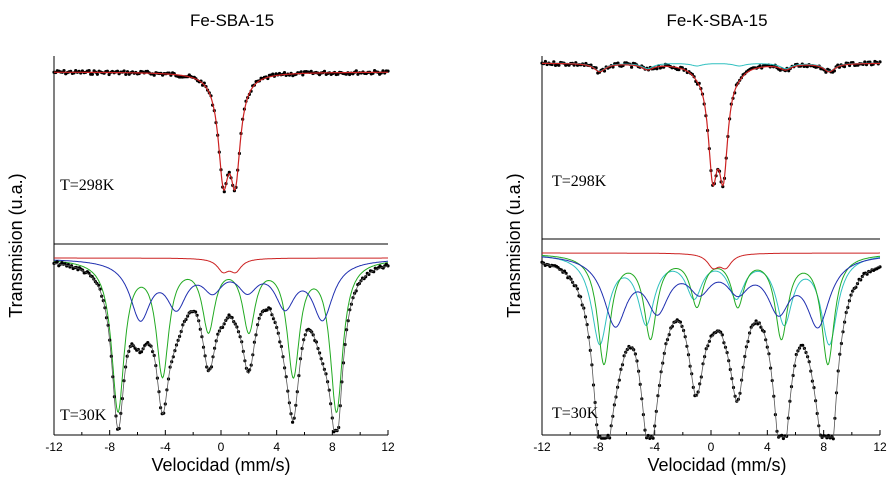  What do you see at coordinates (232, 20) in the screenshot?
I see `chart-title: Fe-SBA-15` at bounding box center [232, 20].